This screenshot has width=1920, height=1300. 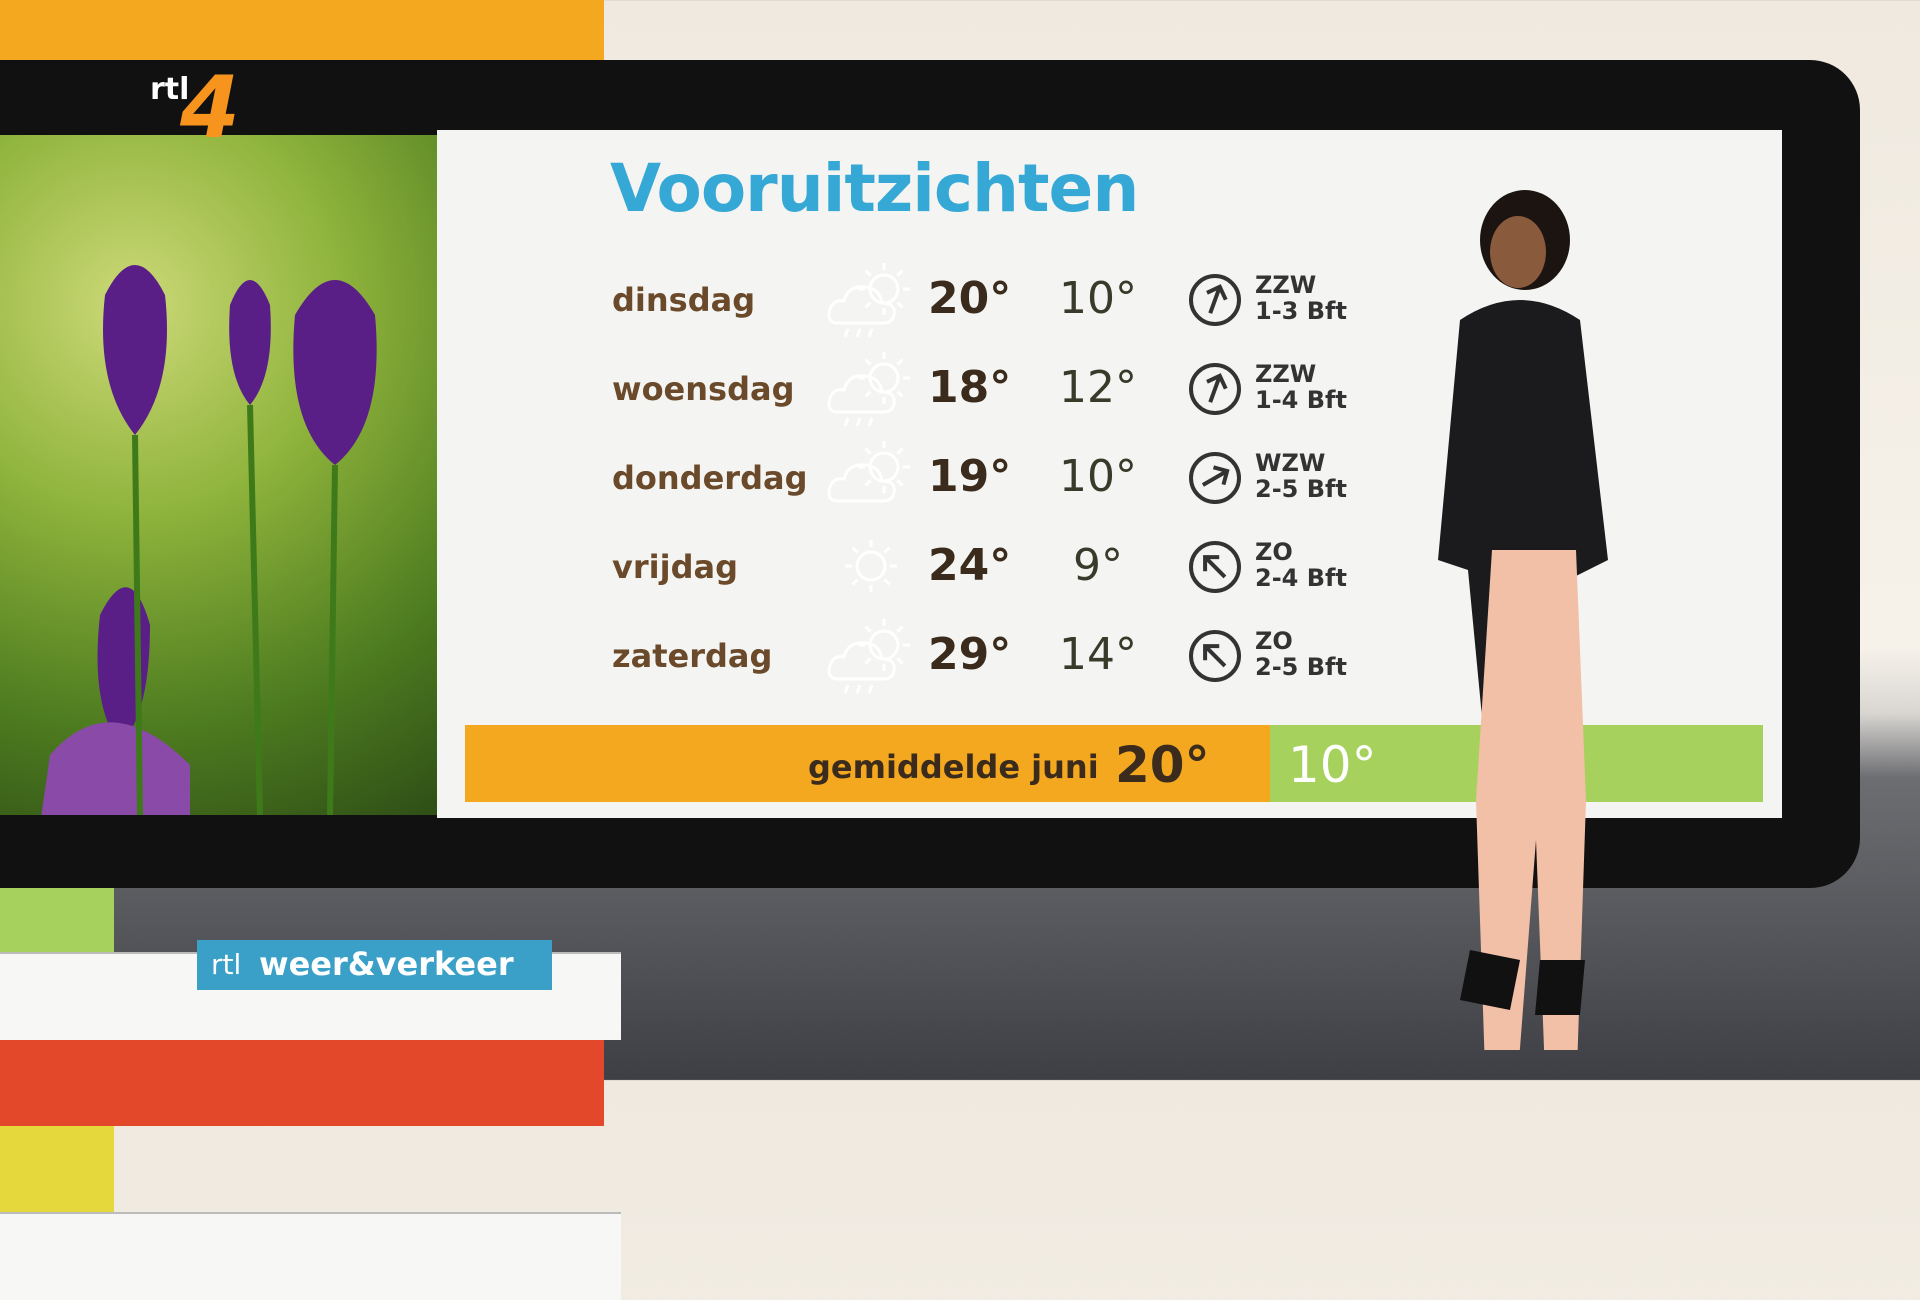 I want to click on day-cell, so click(x=302, y=1083).